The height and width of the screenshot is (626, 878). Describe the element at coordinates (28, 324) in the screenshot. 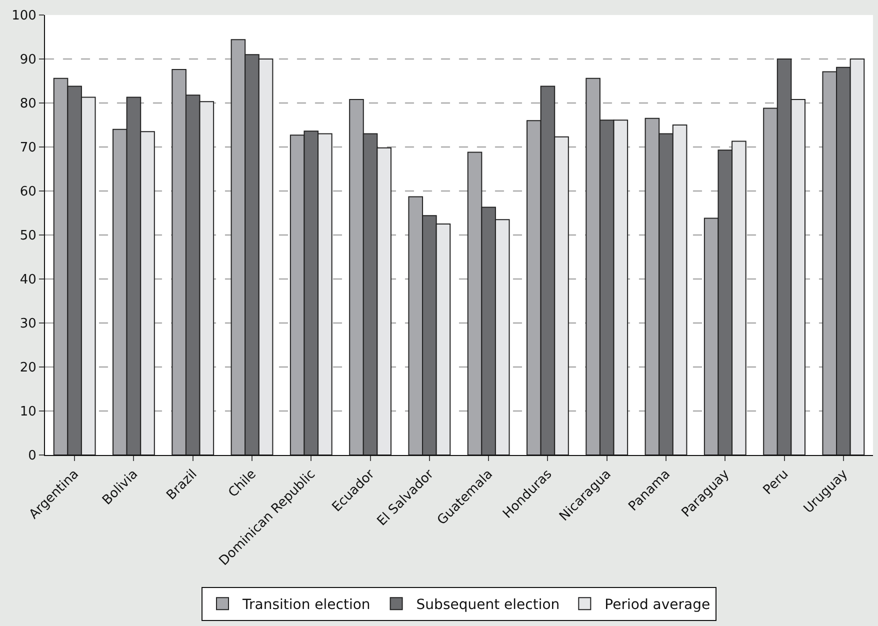

I see `y-tick-label: 30` at that location.